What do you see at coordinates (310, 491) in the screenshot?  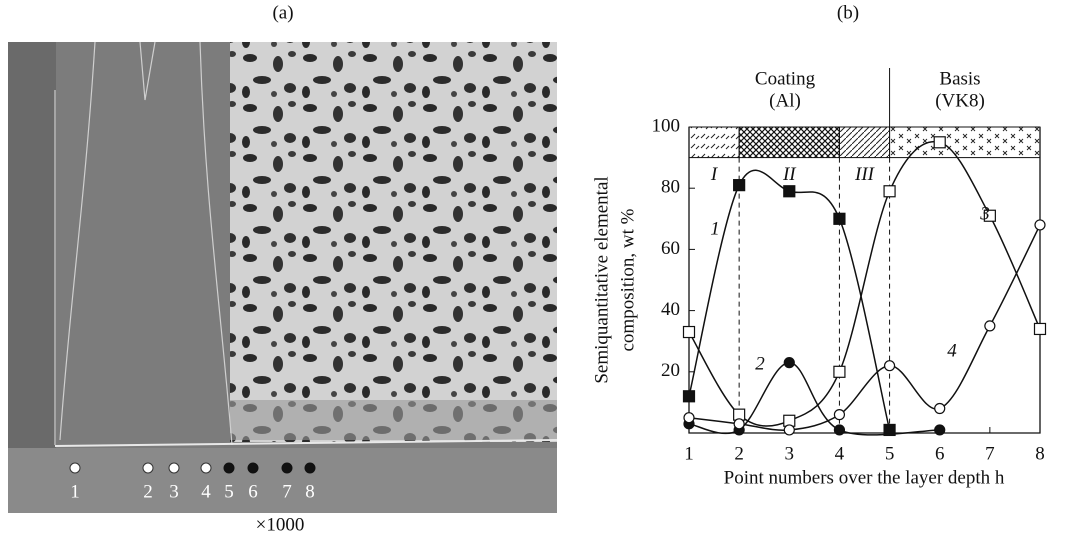 I see `point-label: 8` at bounding box center [310, 491].